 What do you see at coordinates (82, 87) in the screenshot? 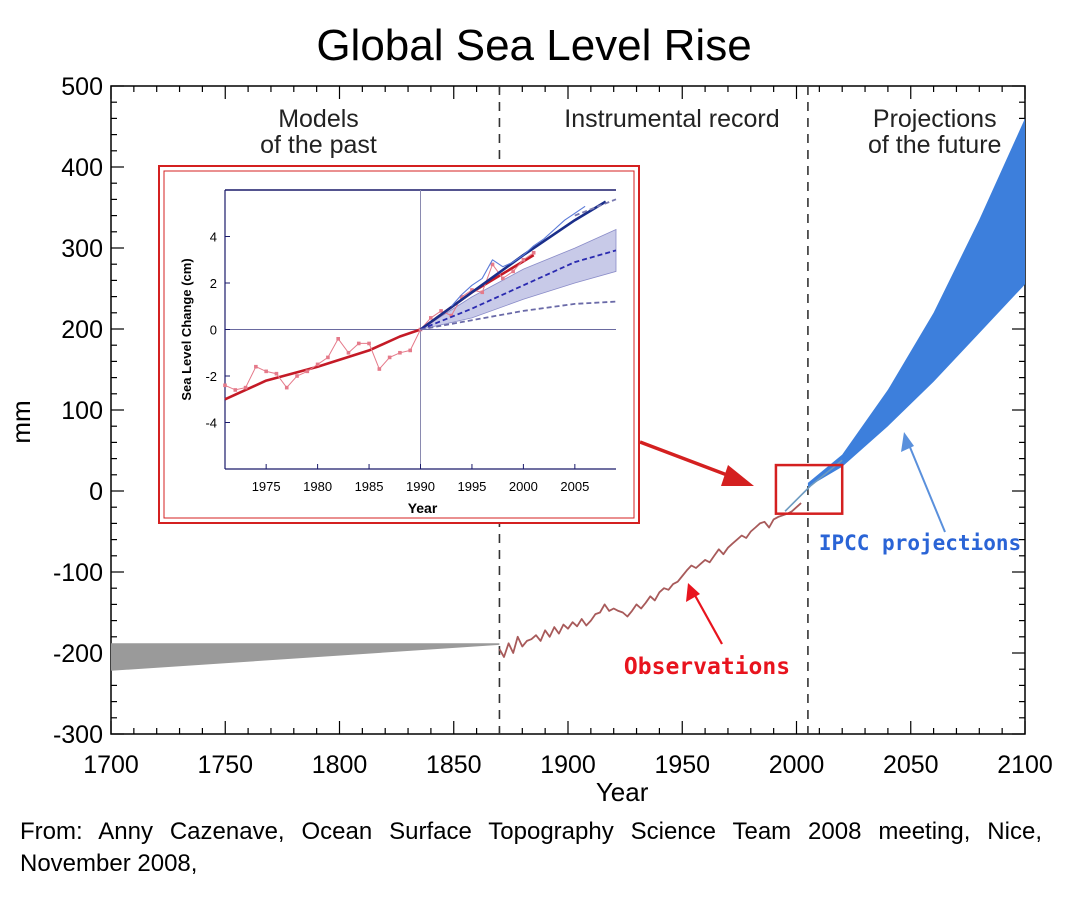
I see `y-tick-label: 500` at bounding box center [82, 87].